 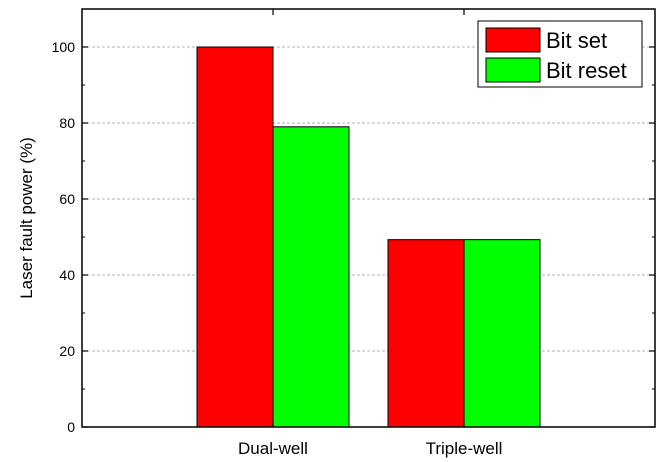 I want to click on y-tick-label: 20, so click(x=67, y=351).